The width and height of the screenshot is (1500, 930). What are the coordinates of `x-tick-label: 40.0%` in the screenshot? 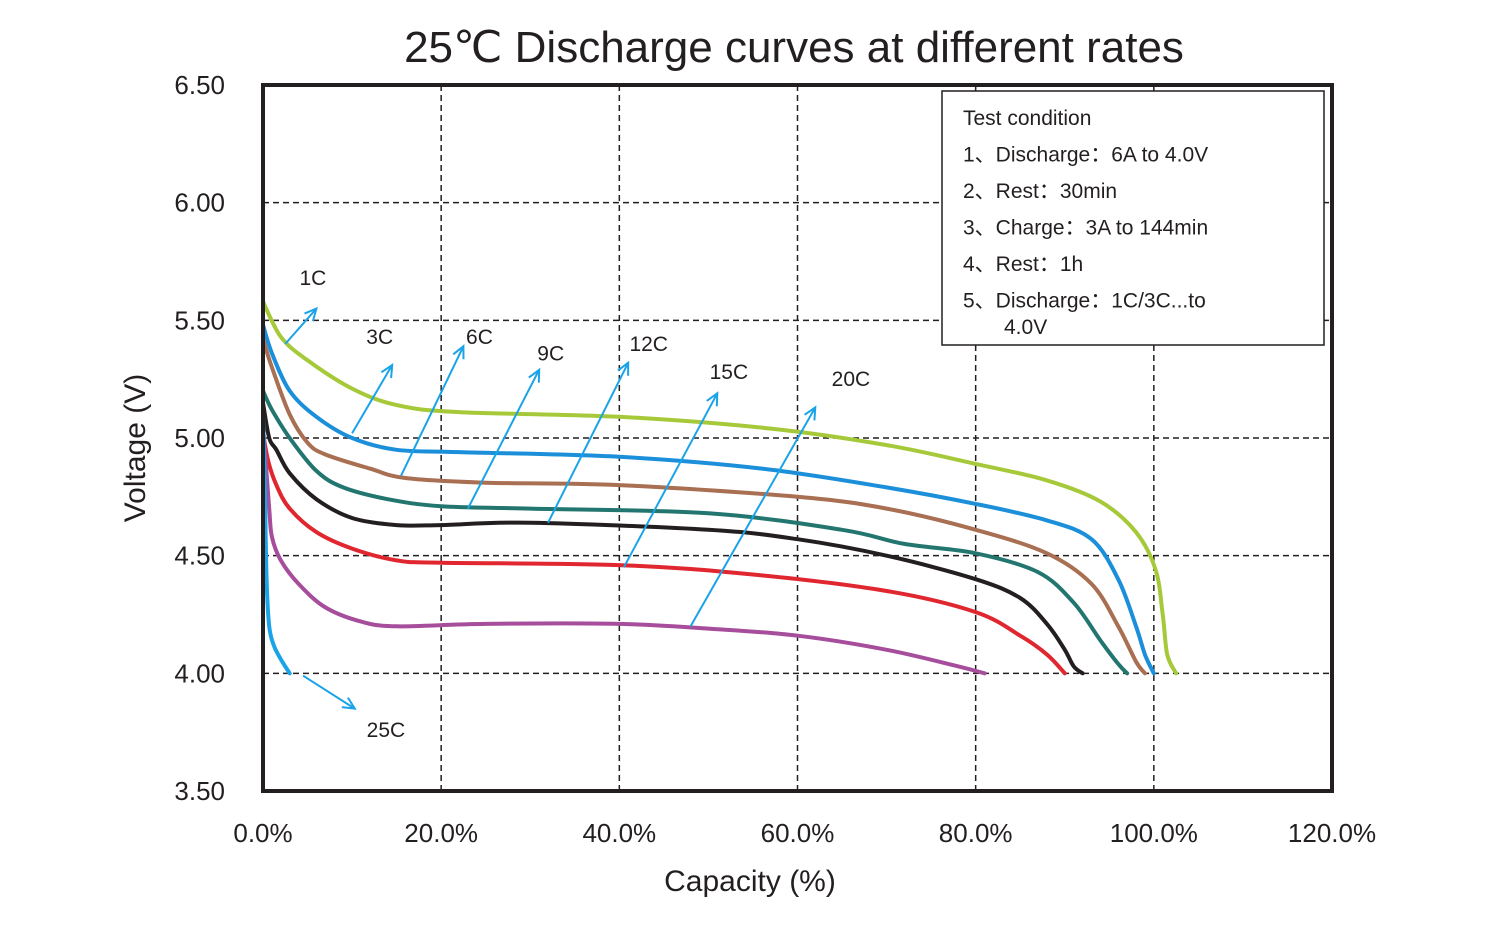 It's located at (619, 833).